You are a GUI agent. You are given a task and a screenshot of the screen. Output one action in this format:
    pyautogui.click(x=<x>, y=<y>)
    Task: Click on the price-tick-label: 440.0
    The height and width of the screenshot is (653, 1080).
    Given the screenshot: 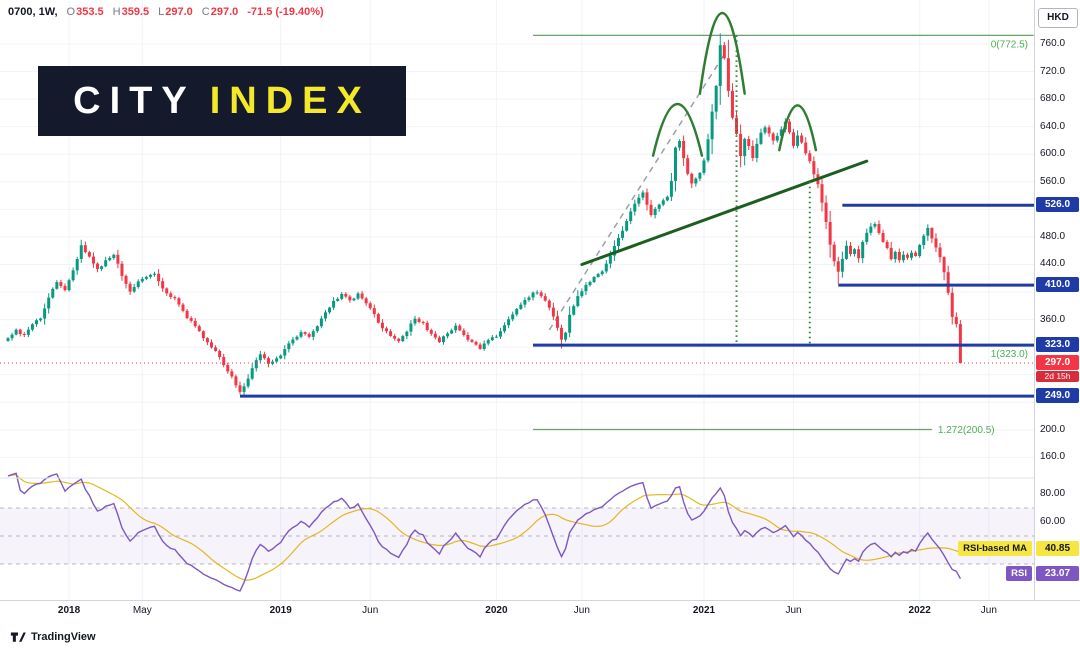 What is the action you would take?
    pyautogui.click(x=1053, y=264)
    